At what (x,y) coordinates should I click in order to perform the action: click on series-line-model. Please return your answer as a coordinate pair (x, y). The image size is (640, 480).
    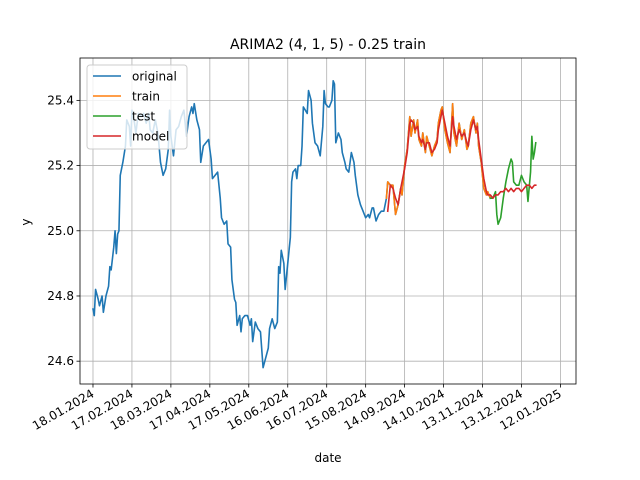
    Looking at the image, I should click on (461, 161).